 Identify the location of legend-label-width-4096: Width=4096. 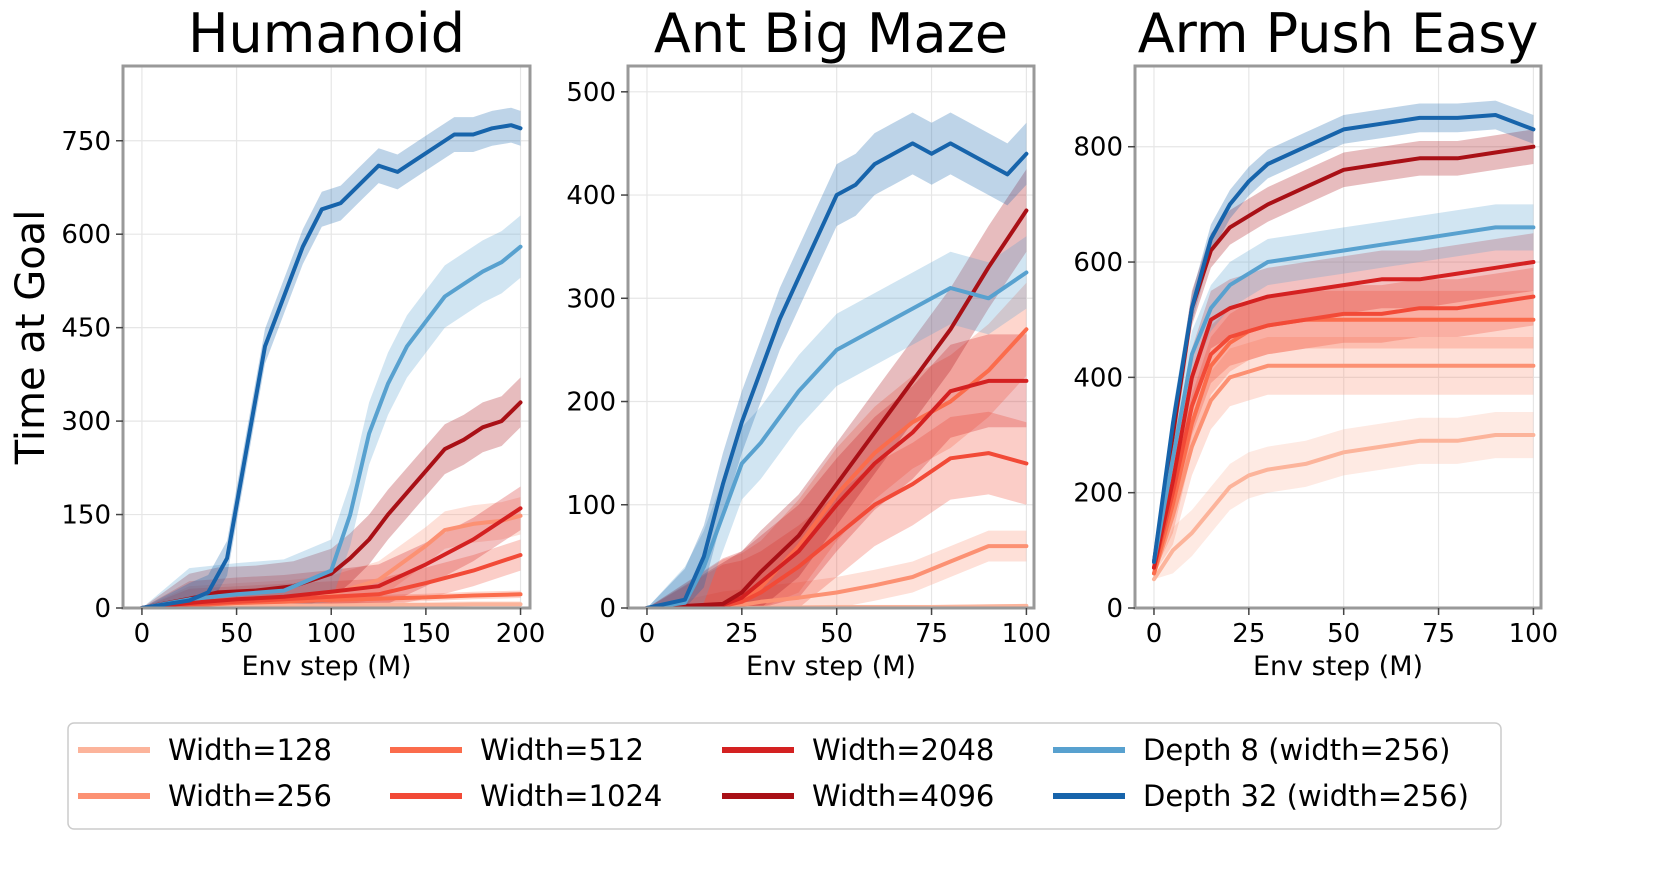
(903, 796).